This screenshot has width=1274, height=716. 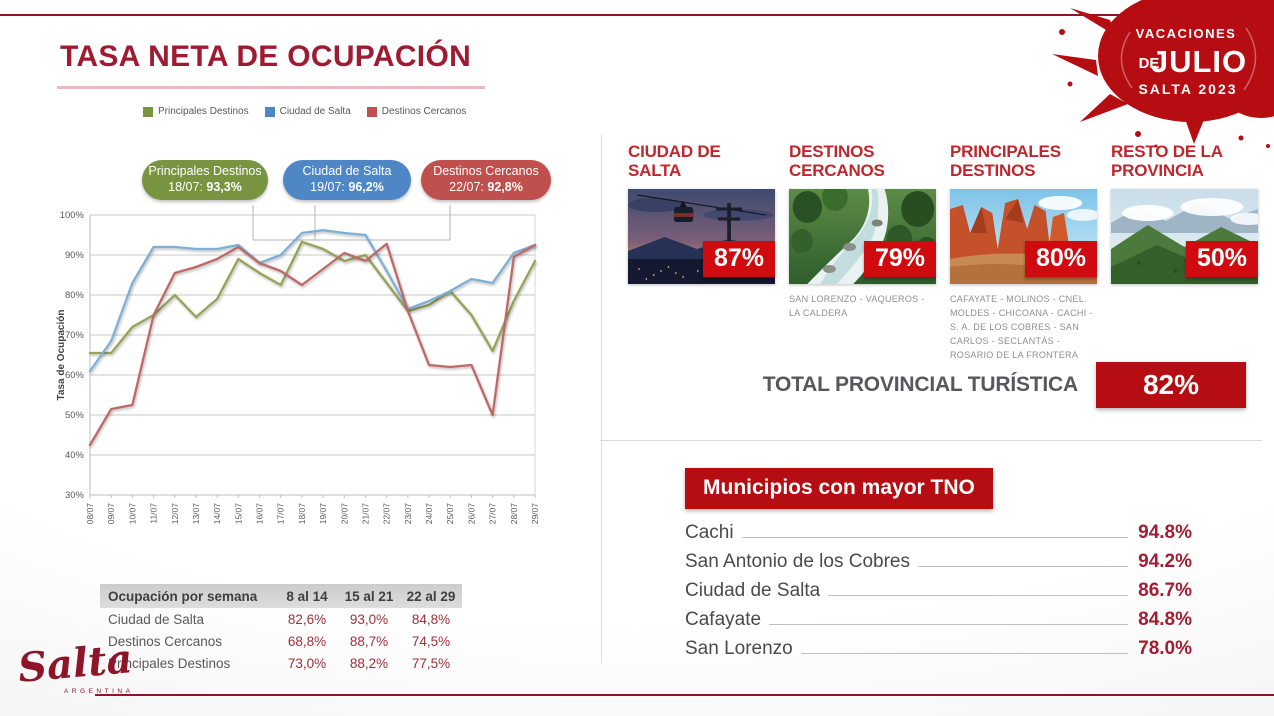 What do you see at coordinates (302, 514) in the screenshot?
I see `x-tick-label: 18/07` at bounding box center [302, 514].